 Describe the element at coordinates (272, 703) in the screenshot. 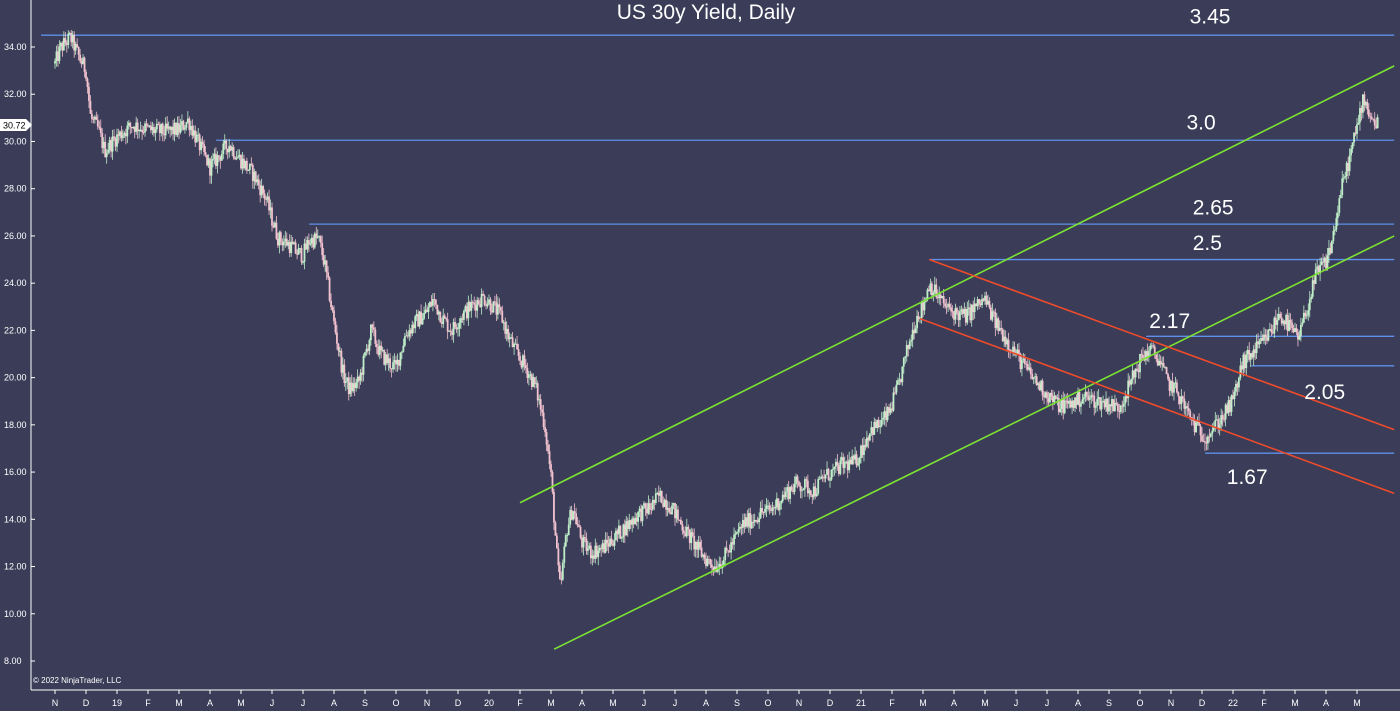

I see `x-tick-label: J` at that location.